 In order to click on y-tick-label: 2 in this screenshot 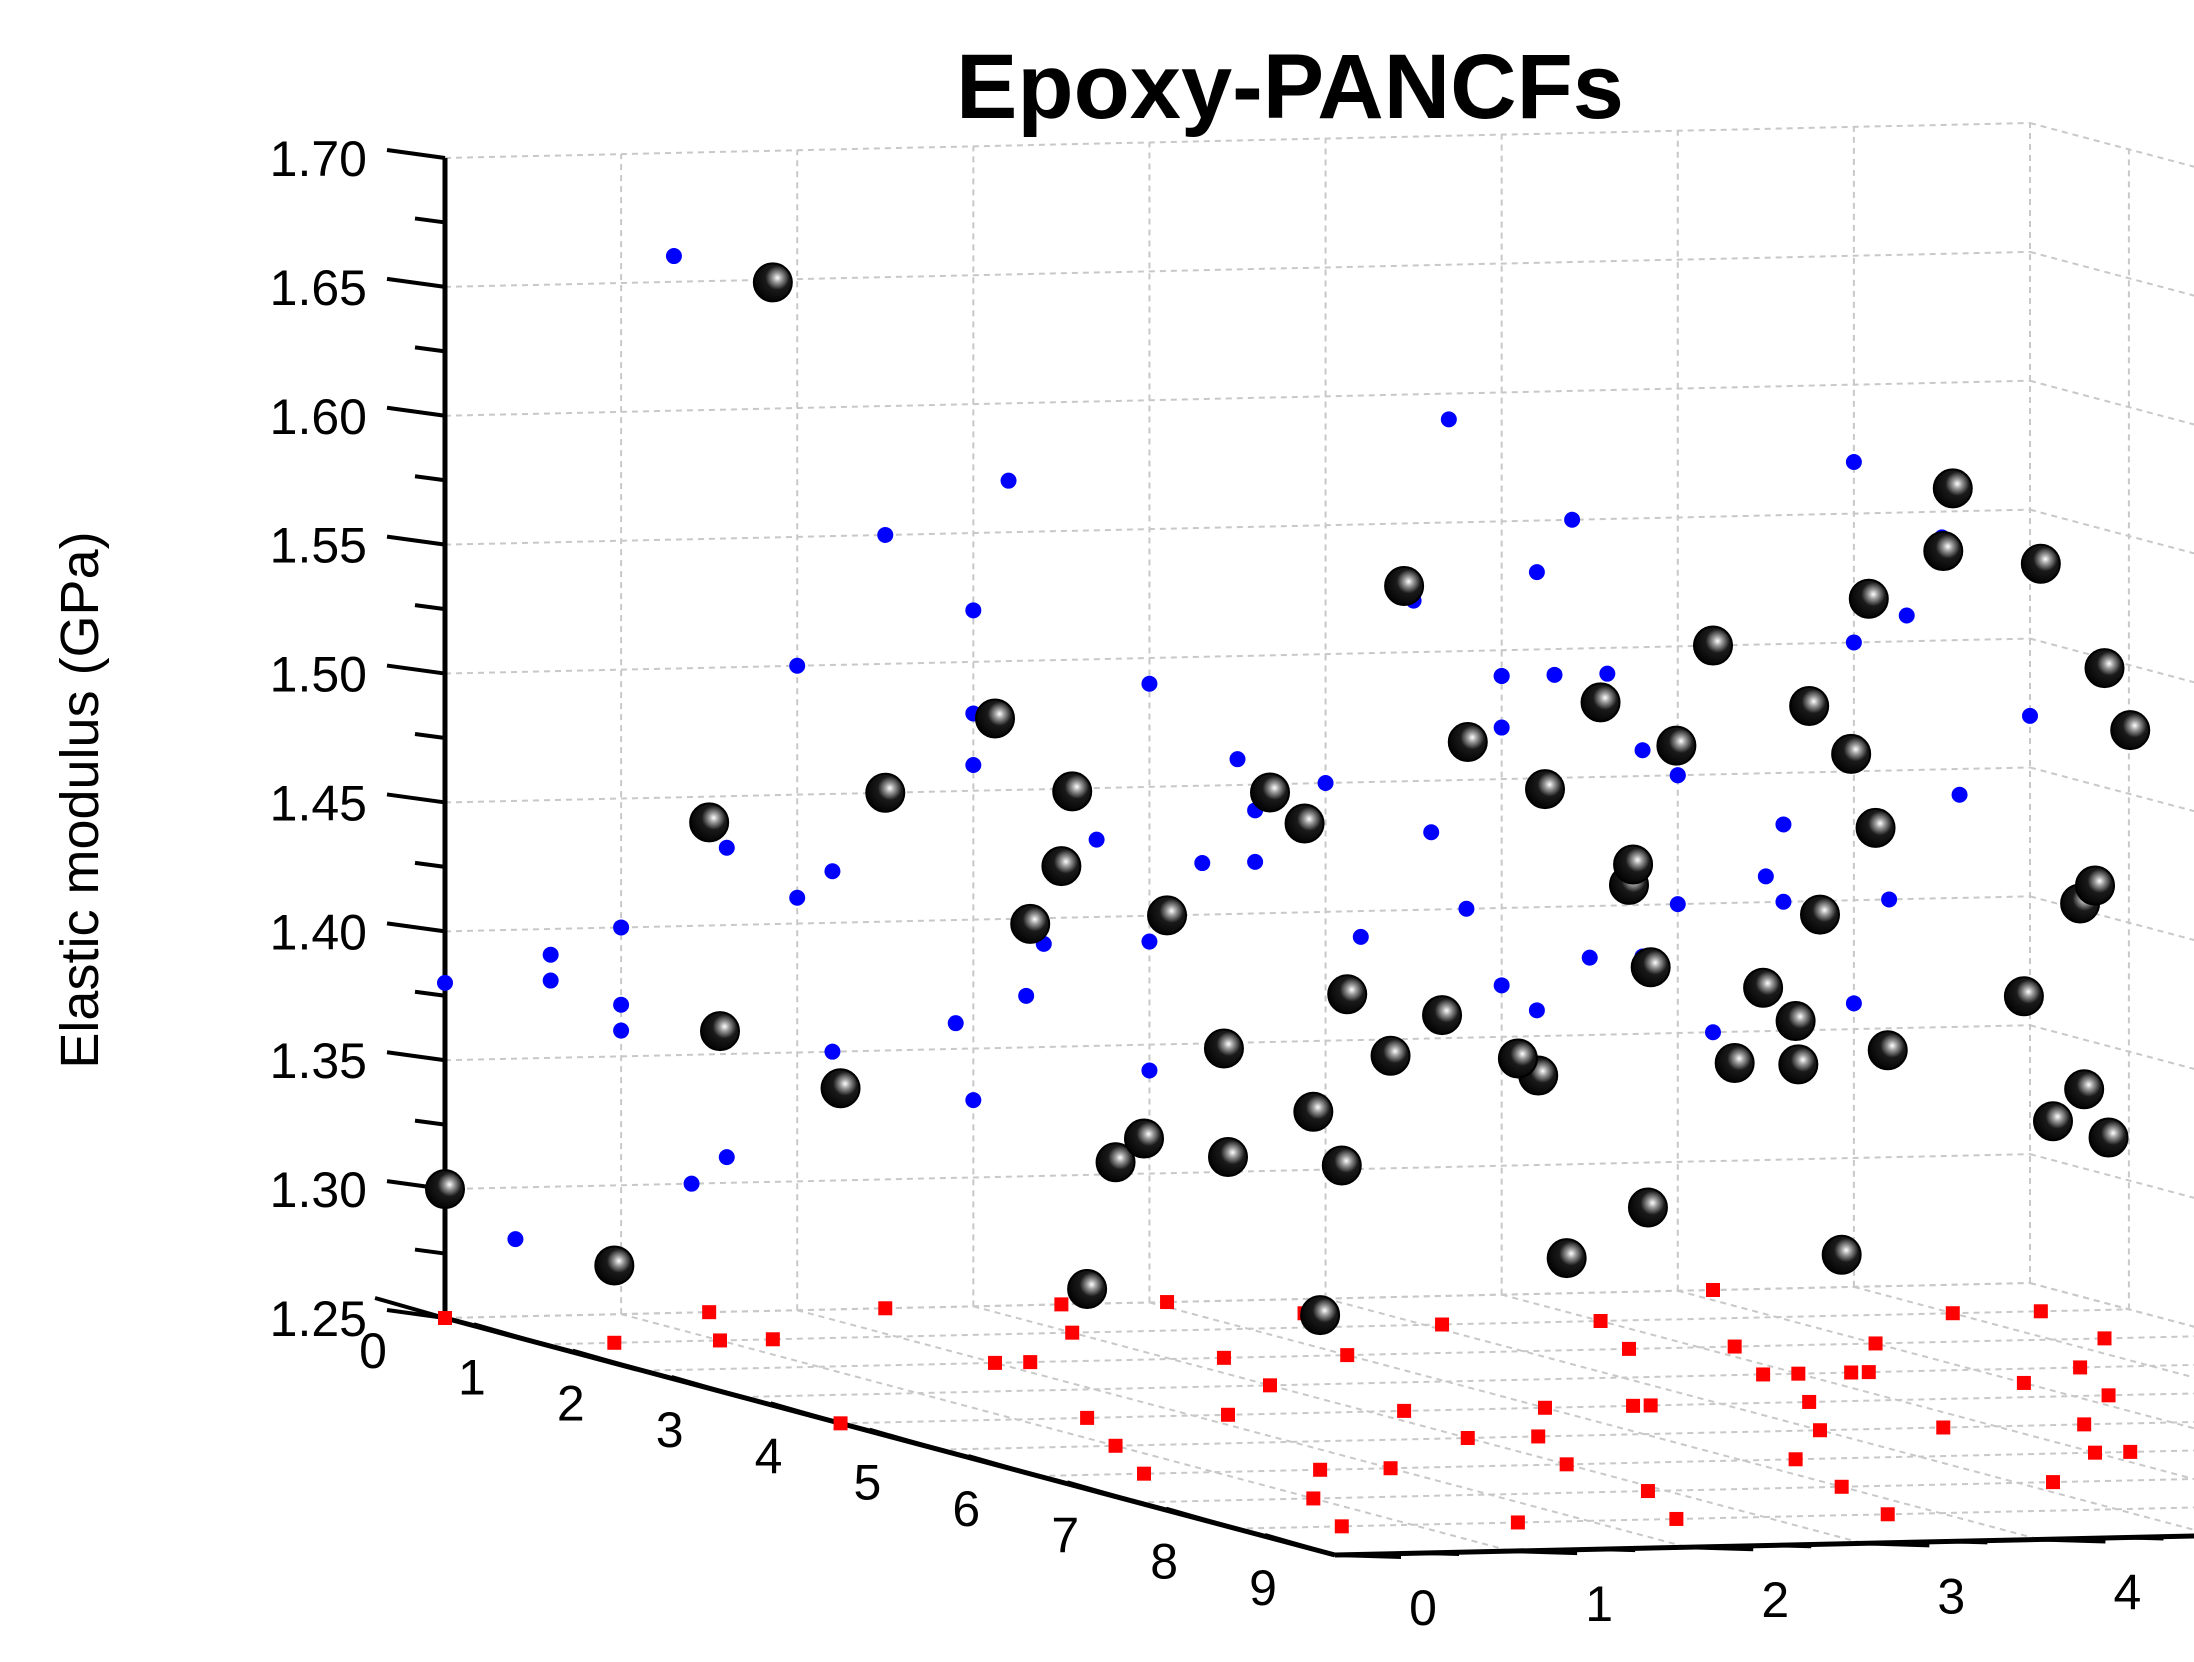, I will do `click(1775, 1600)`.